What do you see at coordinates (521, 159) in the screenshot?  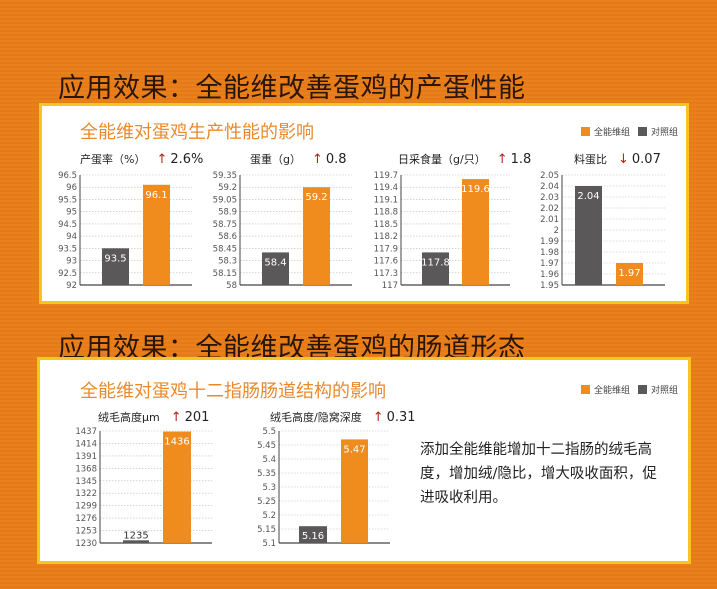 I see `change-value: 1.8` at bounding box center [521, 159].